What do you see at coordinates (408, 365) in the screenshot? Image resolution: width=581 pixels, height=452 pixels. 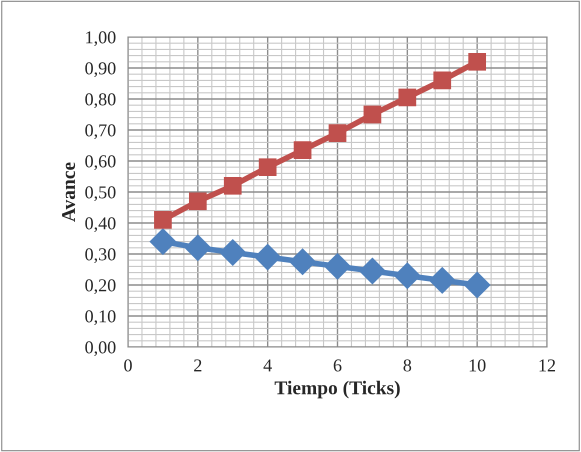 I see `x-tick-label: 8` at bounding box center [408, 365].